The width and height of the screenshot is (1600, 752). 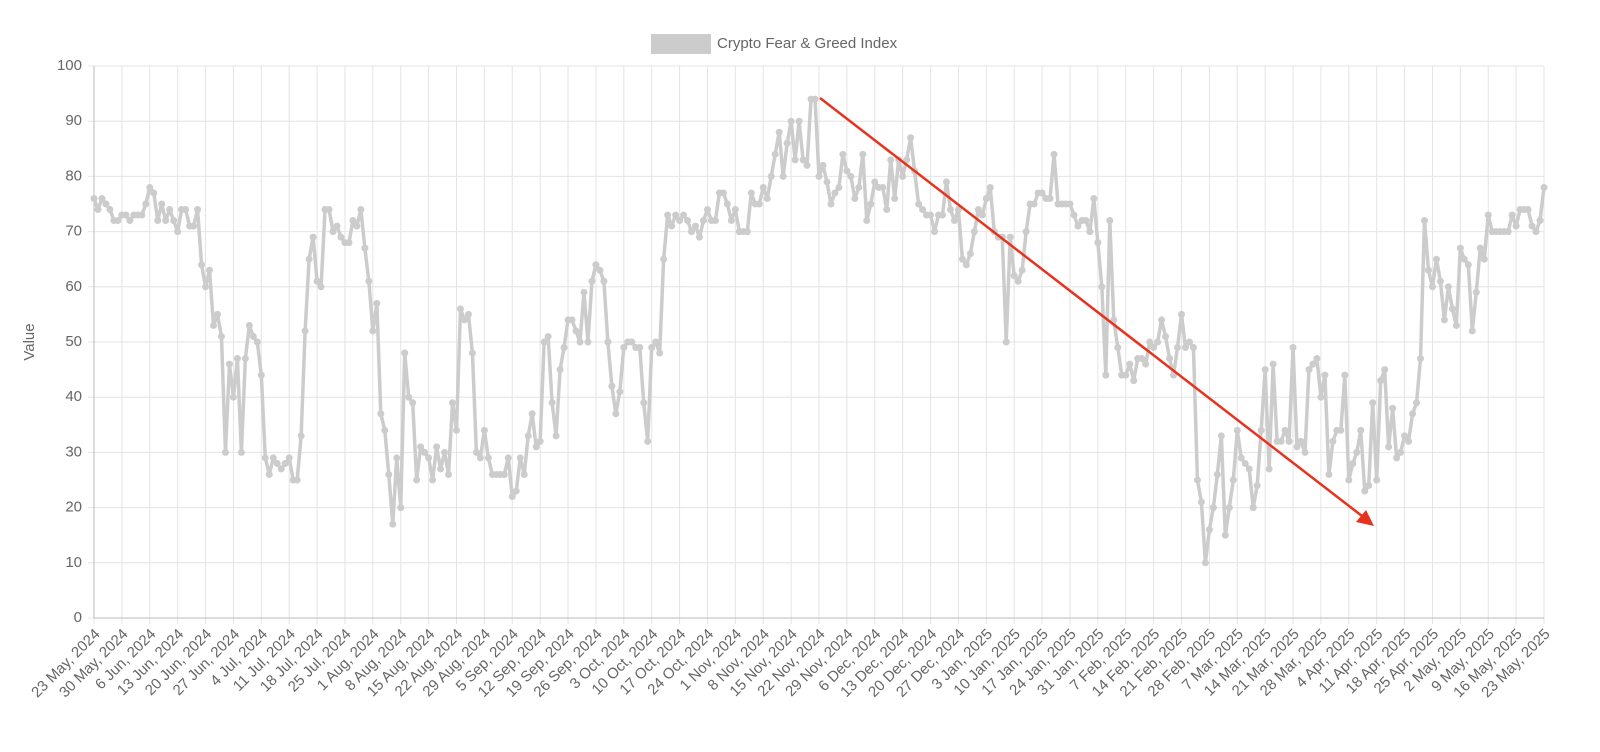 I want to click on legend-swatch, so click(x=681, y=44).